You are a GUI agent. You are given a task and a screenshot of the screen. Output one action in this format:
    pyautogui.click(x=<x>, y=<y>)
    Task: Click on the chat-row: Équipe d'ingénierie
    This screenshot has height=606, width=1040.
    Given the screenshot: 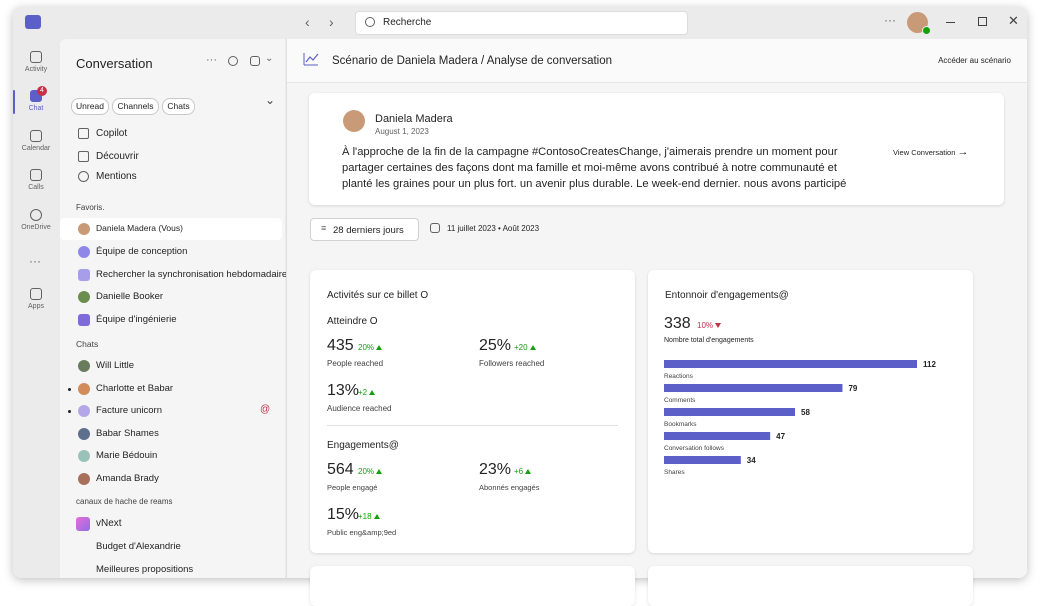 What is the action you would take?
    pyautogui.click(x=171, y=320)
    